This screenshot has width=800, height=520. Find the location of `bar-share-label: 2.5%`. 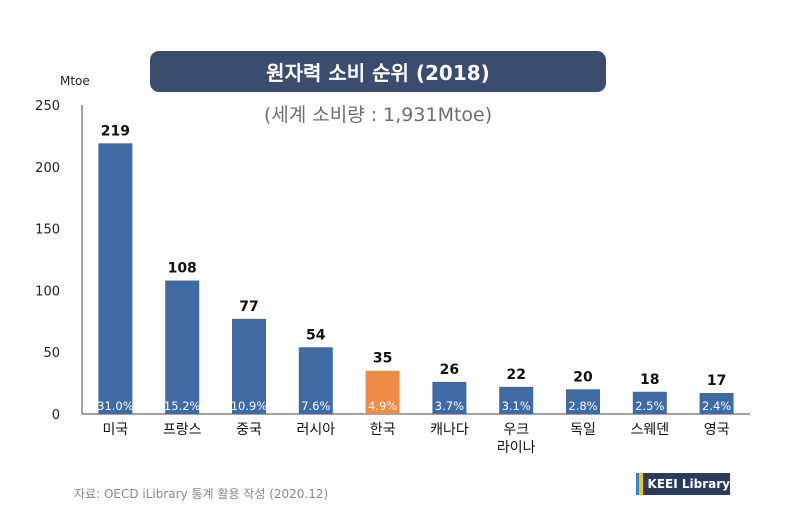

bar-share-label: 2.5% is located at coordinates (649, 406).